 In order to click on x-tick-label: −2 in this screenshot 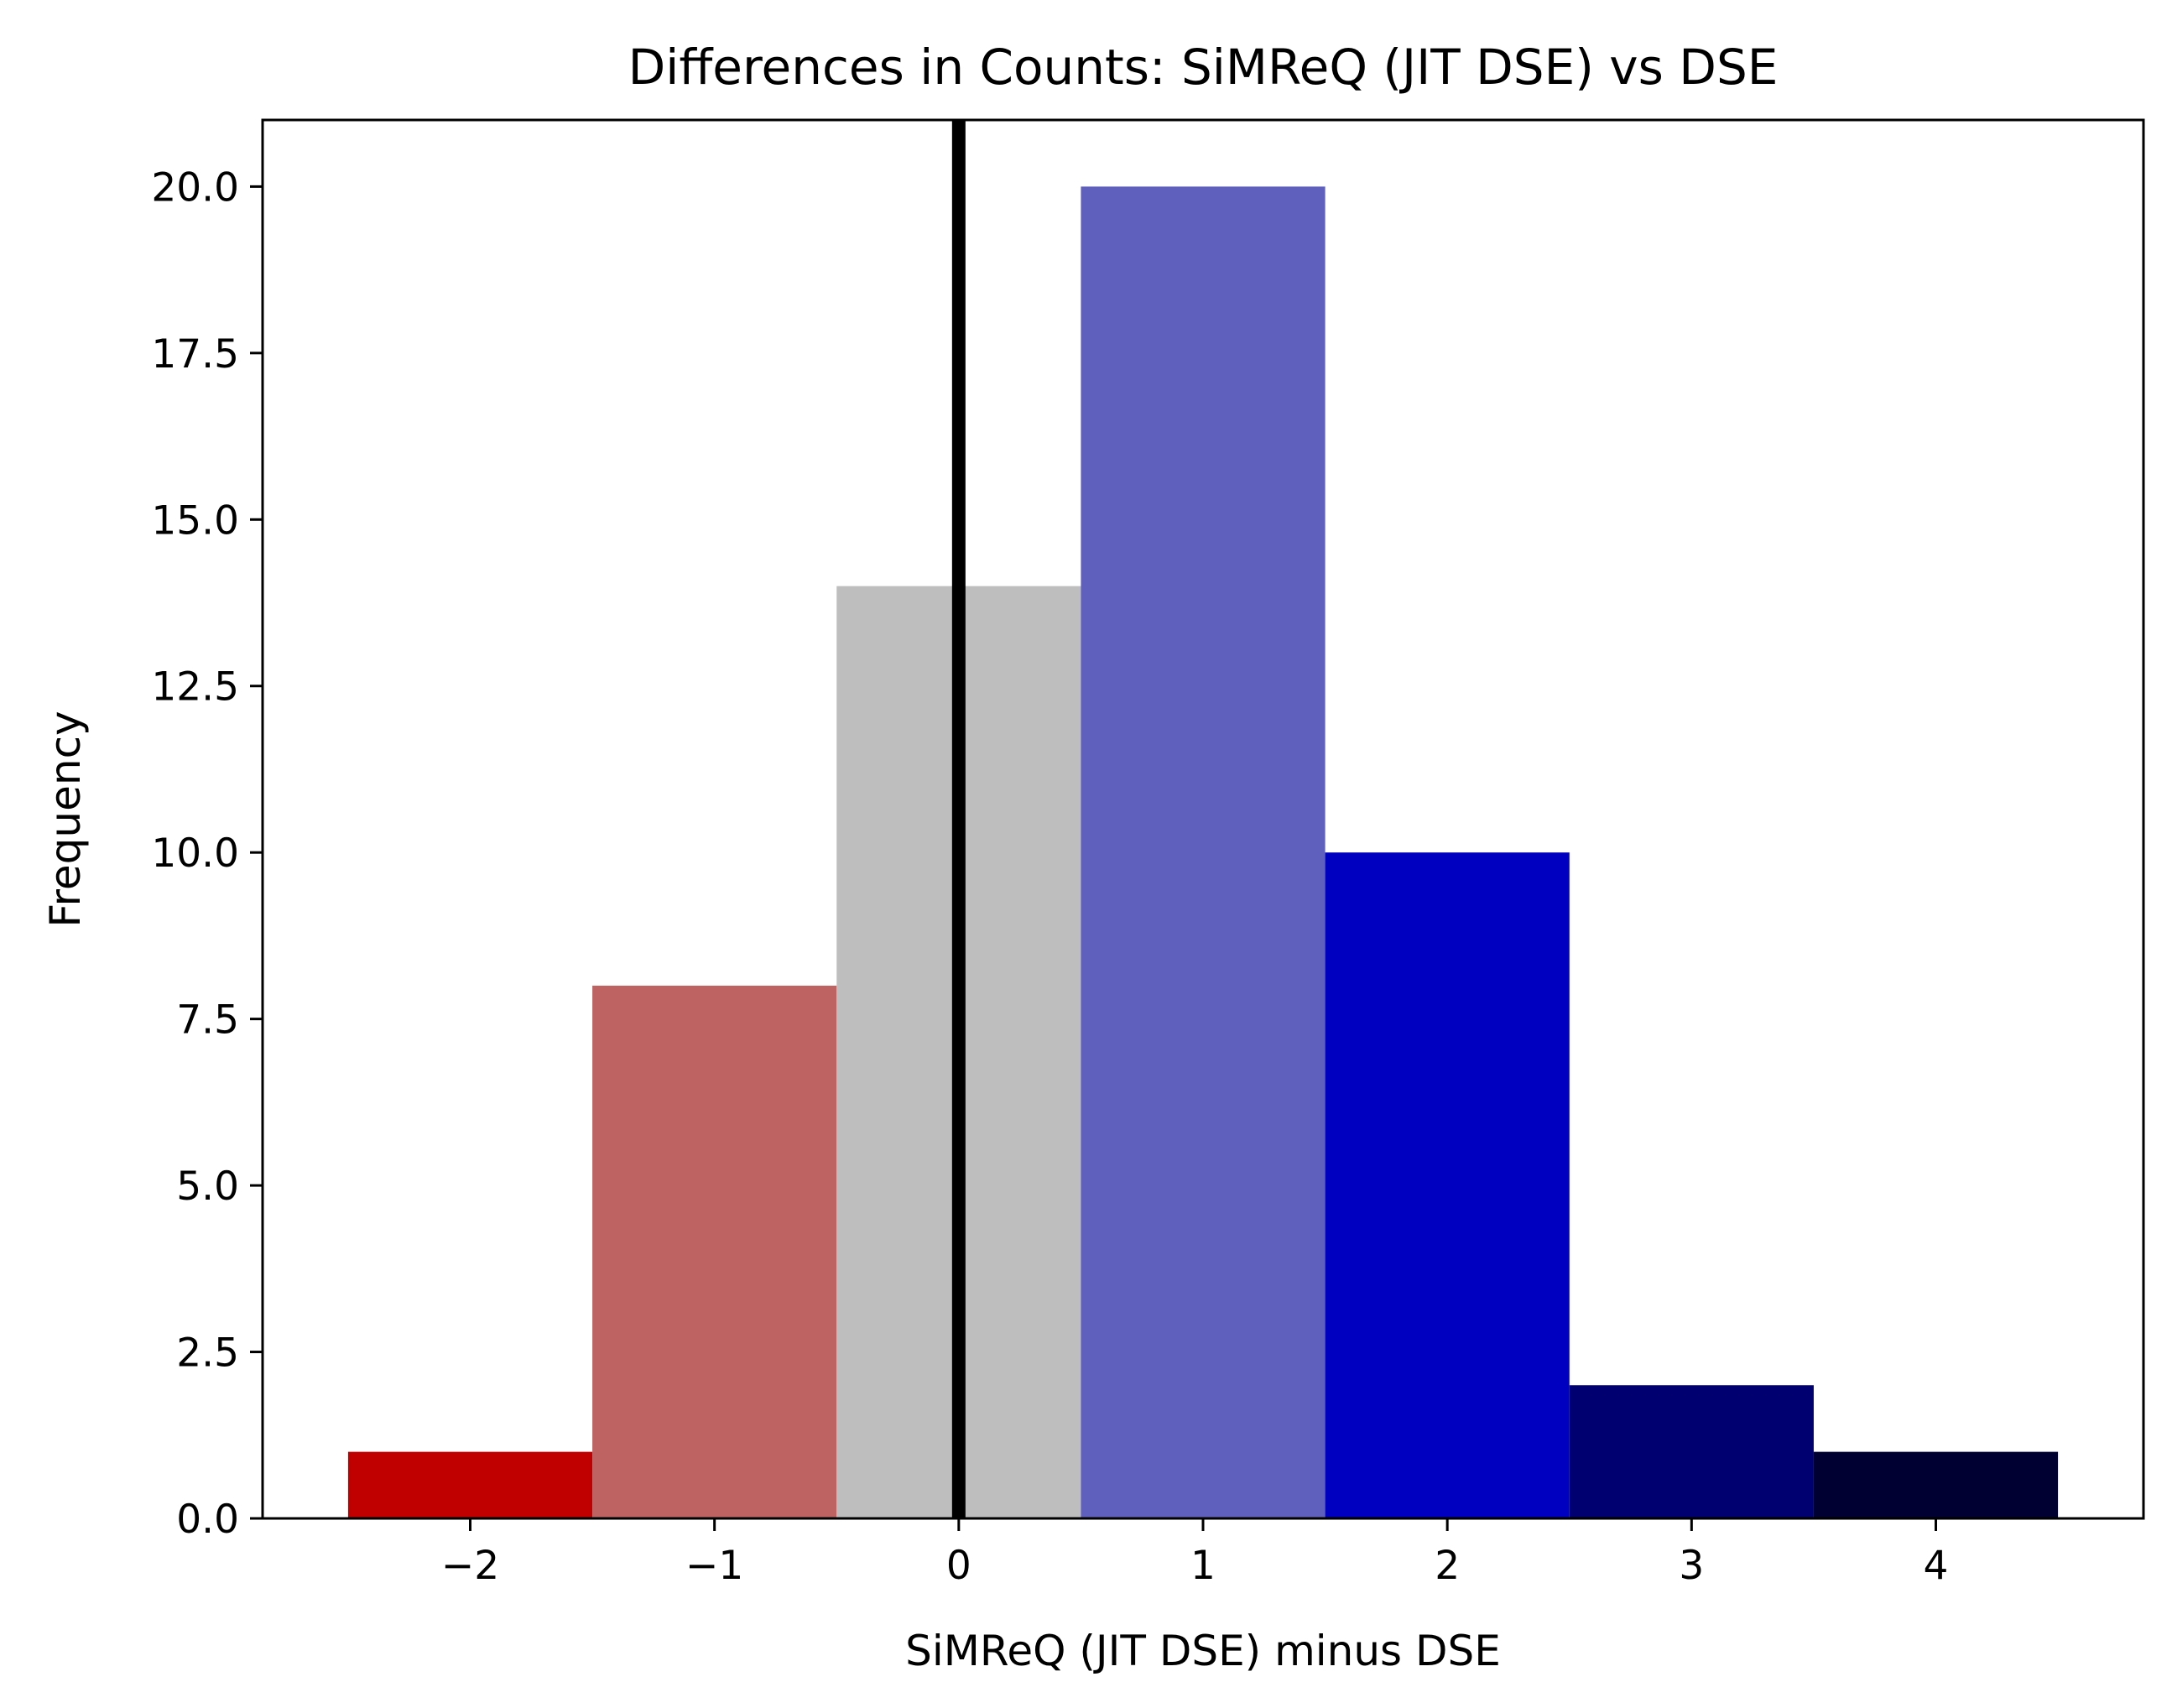, I will do `click(470, 1566)`.